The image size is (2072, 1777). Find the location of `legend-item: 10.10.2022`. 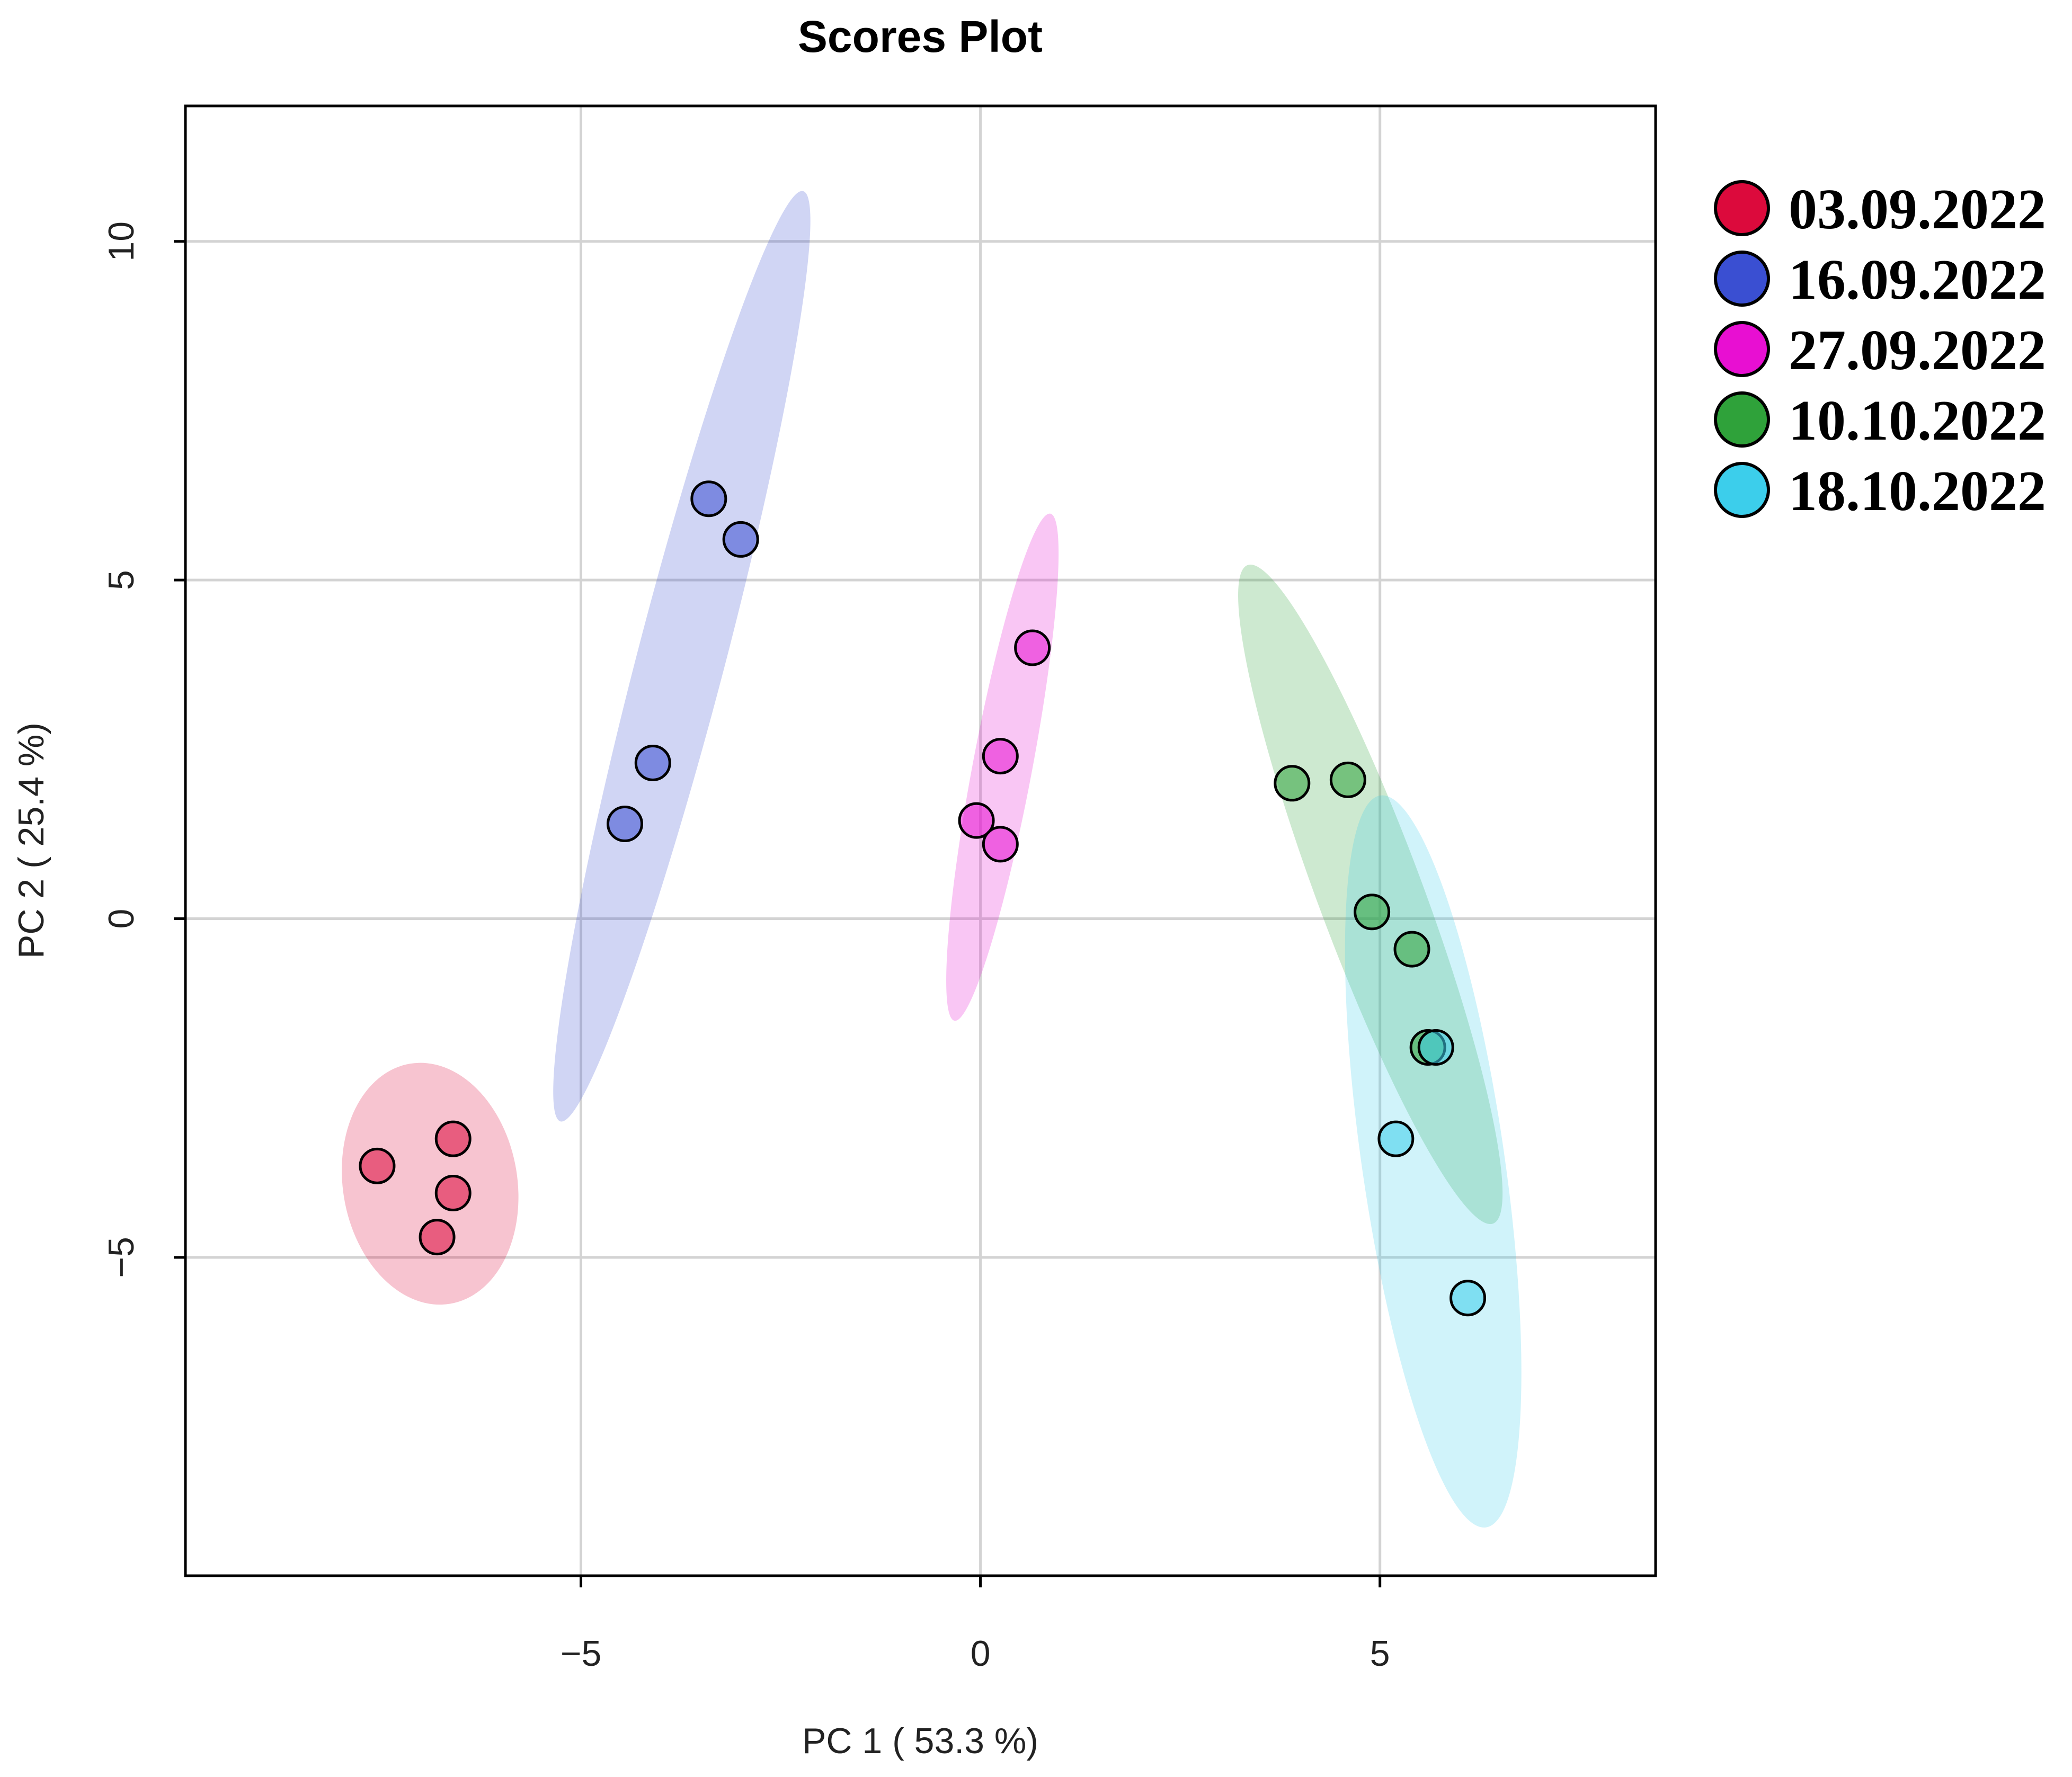

legend-item: 10.10.2022 is located at coordinates (1880, 420).